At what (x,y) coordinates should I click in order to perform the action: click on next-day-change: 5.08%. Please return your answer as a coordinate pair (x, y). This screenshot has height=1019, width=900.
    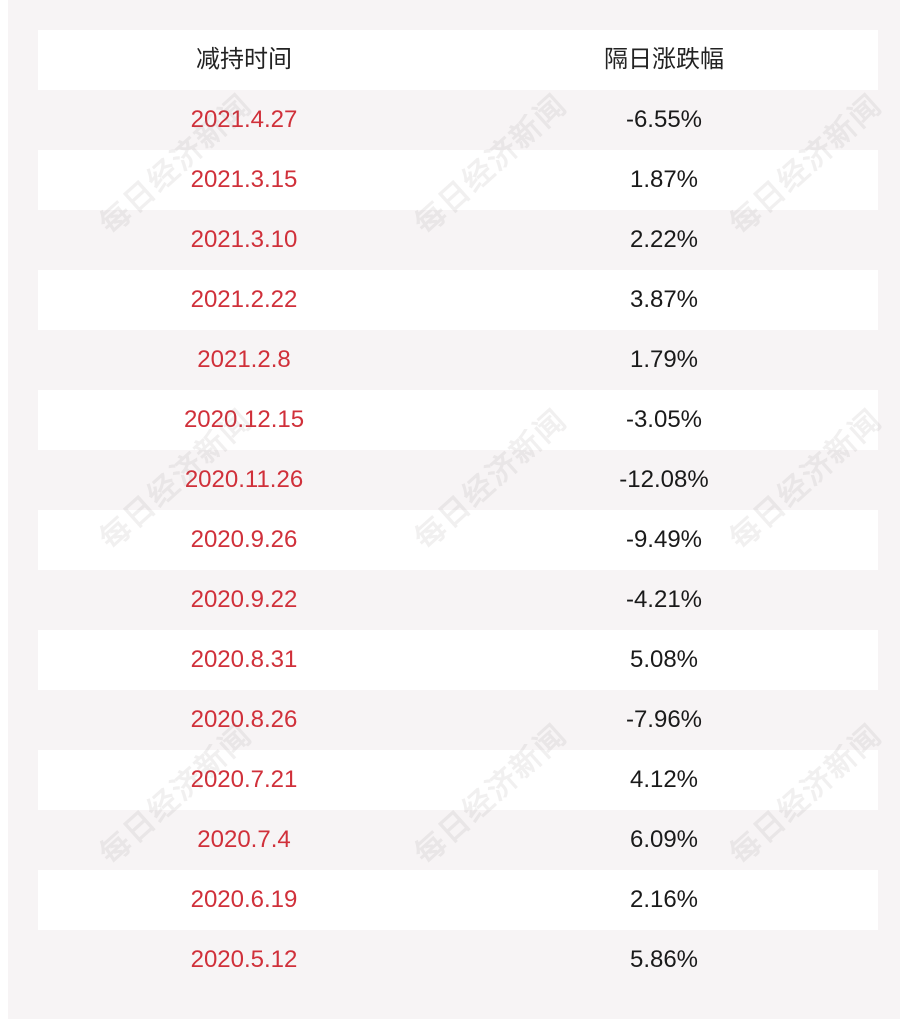
    Looking at the image, I should click on (664, 659).